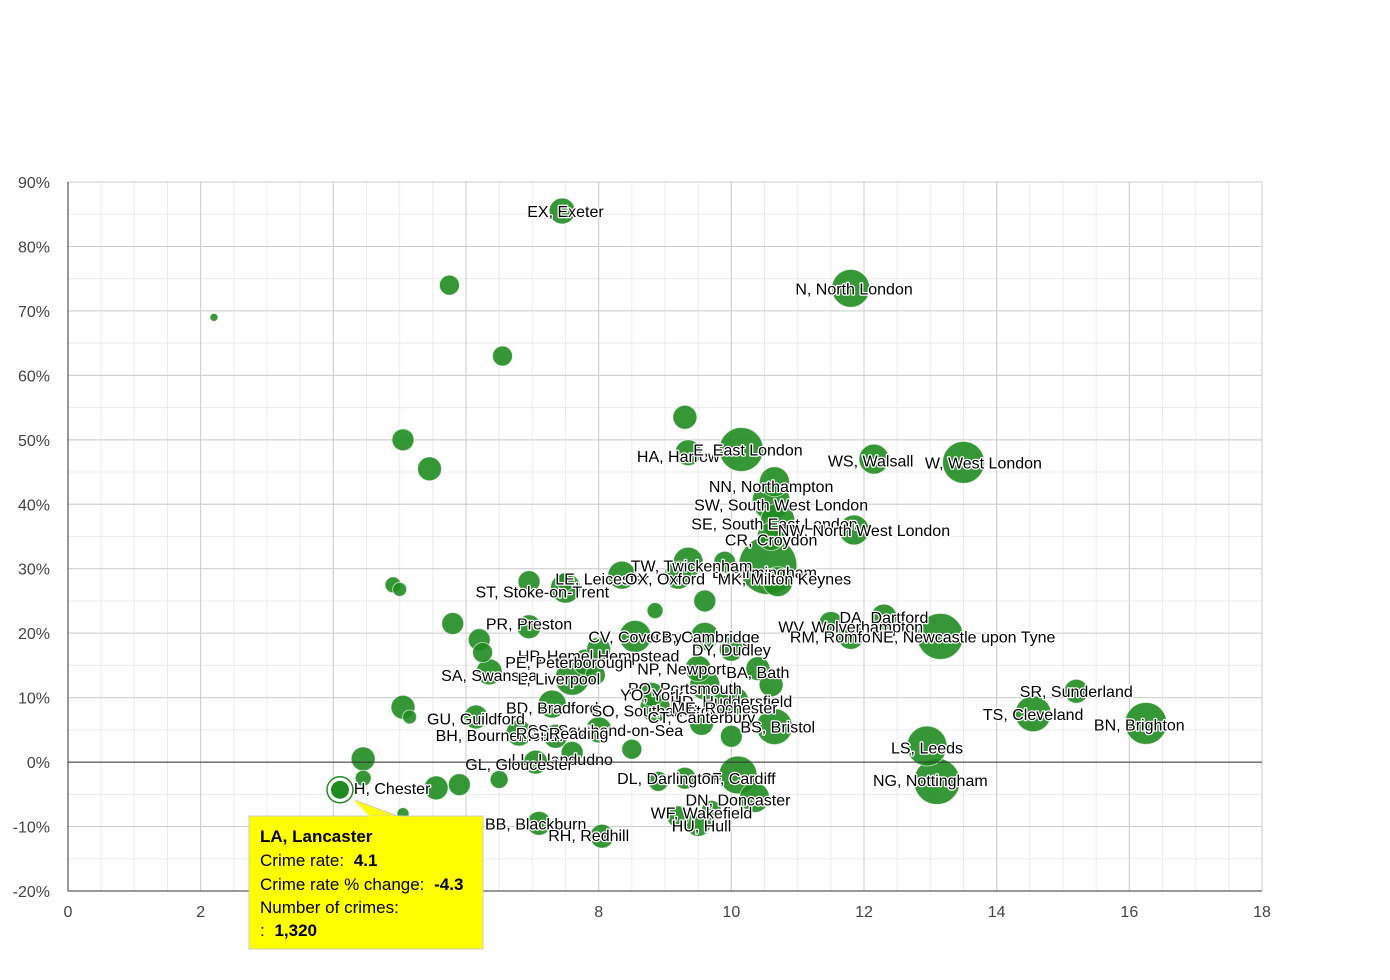 The height and width of the screenshot is (980, 1390). Describe the element at coordinates (781, 505) in the screenshot. I see `bubble-label: SW, South West London` at that location.